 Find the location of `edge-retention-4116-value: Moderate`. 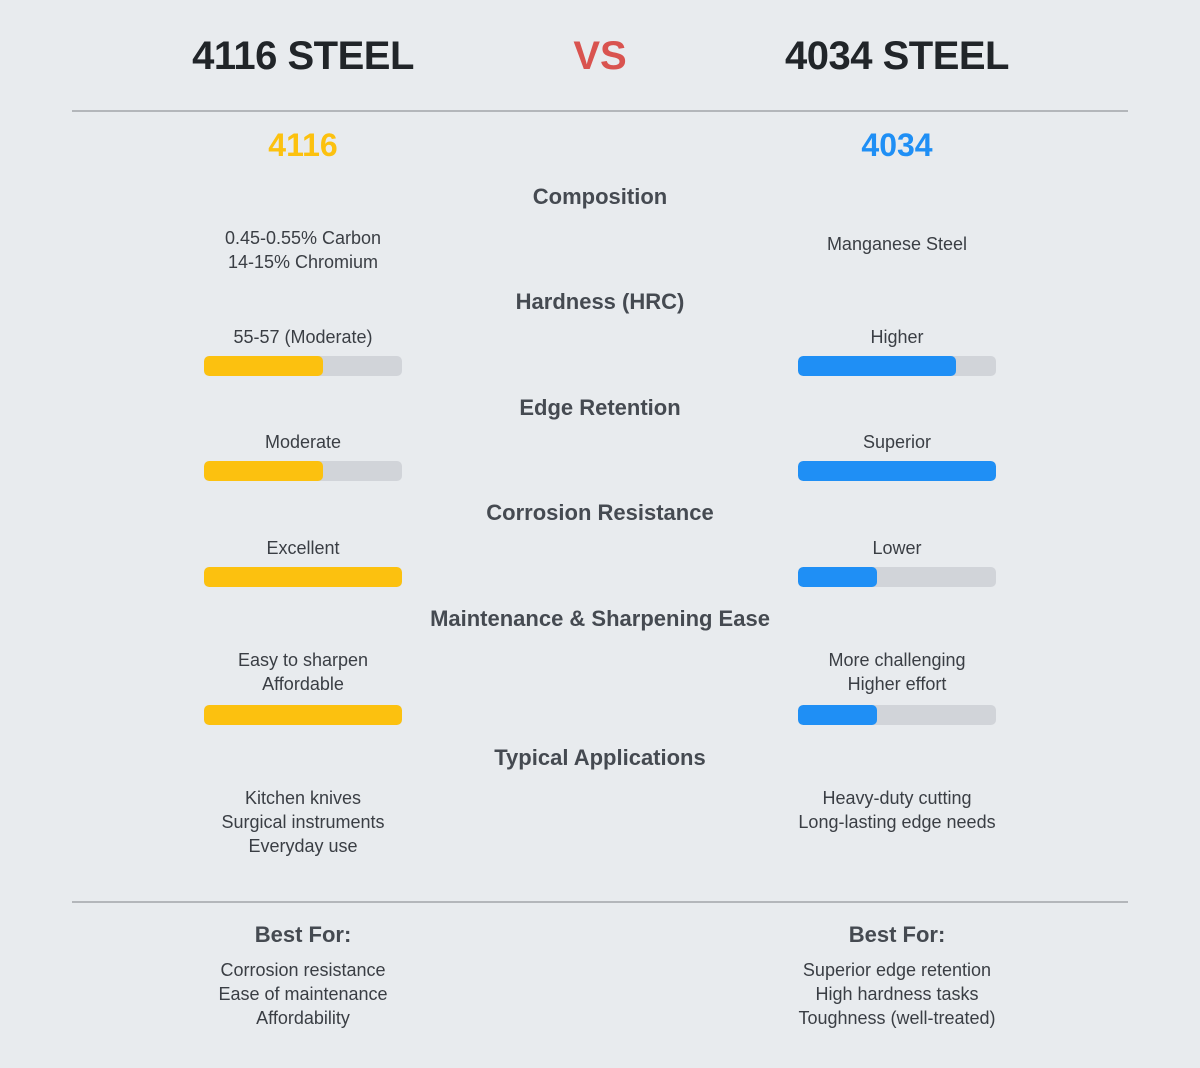

edge-retention-4116-value: Moderate is located at coordinates (303, 442).